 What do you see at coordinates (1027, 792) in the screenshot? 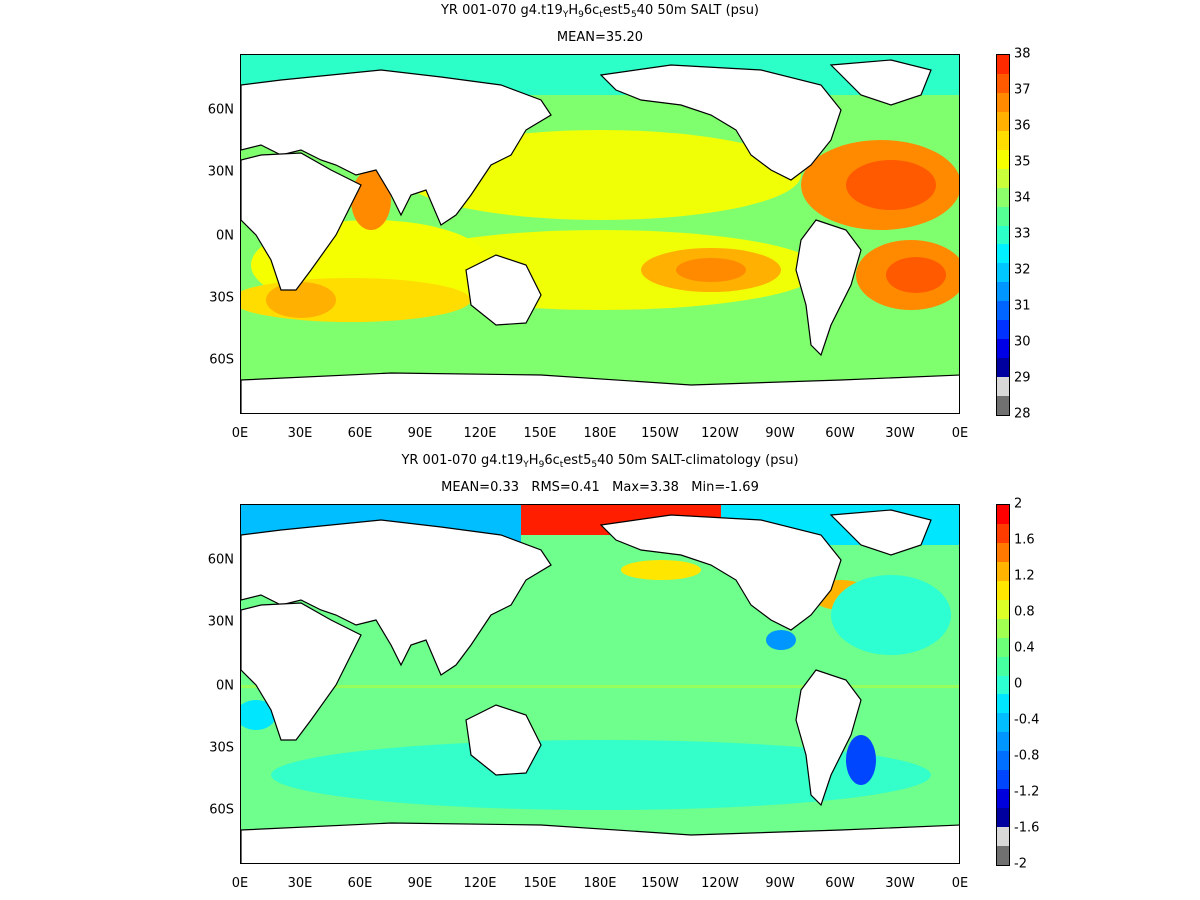
I see `colorbar-tick-label: -1.2` at bounding box center [1027, 792].